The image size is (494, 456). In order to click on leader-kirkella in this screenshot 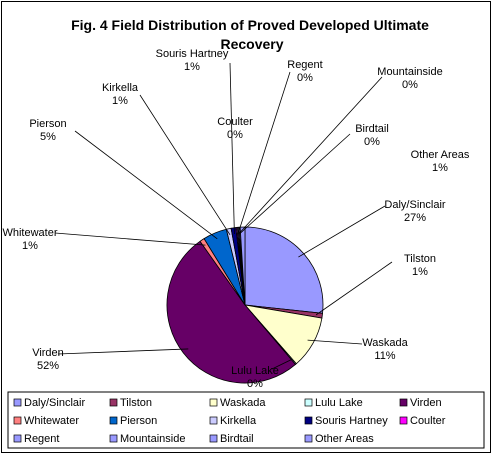, I will do `click(185, 165)`.